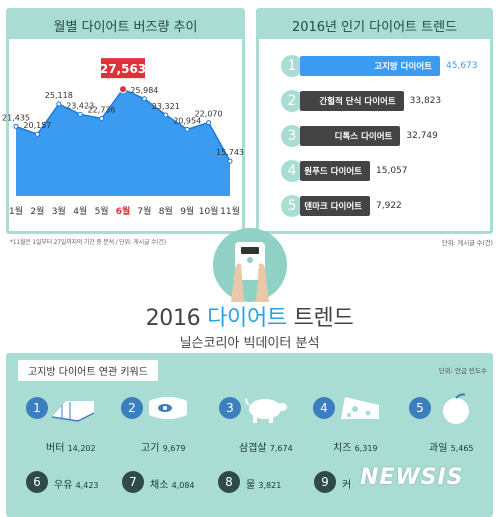  Describe the element at coordinates (174, 448) in the screenshot. I see `keyword-count: 9,679` at that location.